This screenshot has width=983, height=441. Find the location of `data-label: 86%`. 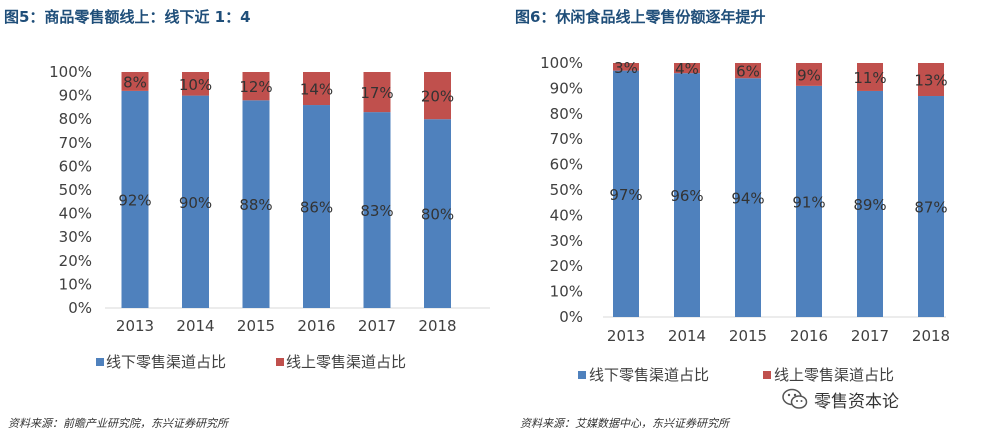

data-label: 86% is located at coordinates (316, 208).